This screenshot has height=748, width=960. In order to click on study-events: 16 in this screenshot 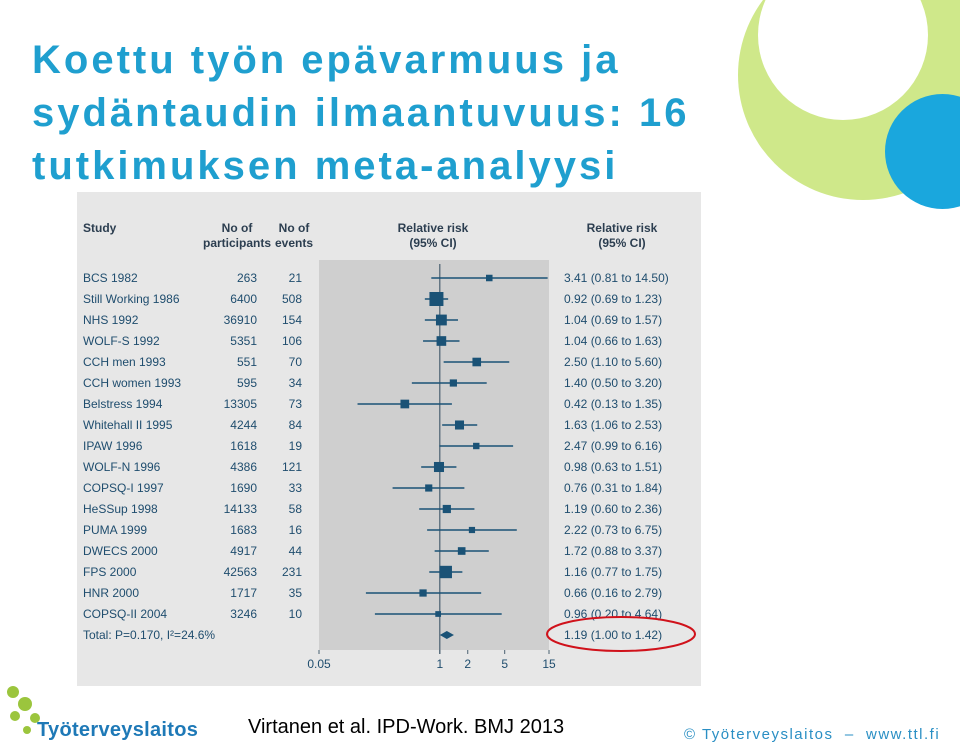, I will do `click(296, 530)`.